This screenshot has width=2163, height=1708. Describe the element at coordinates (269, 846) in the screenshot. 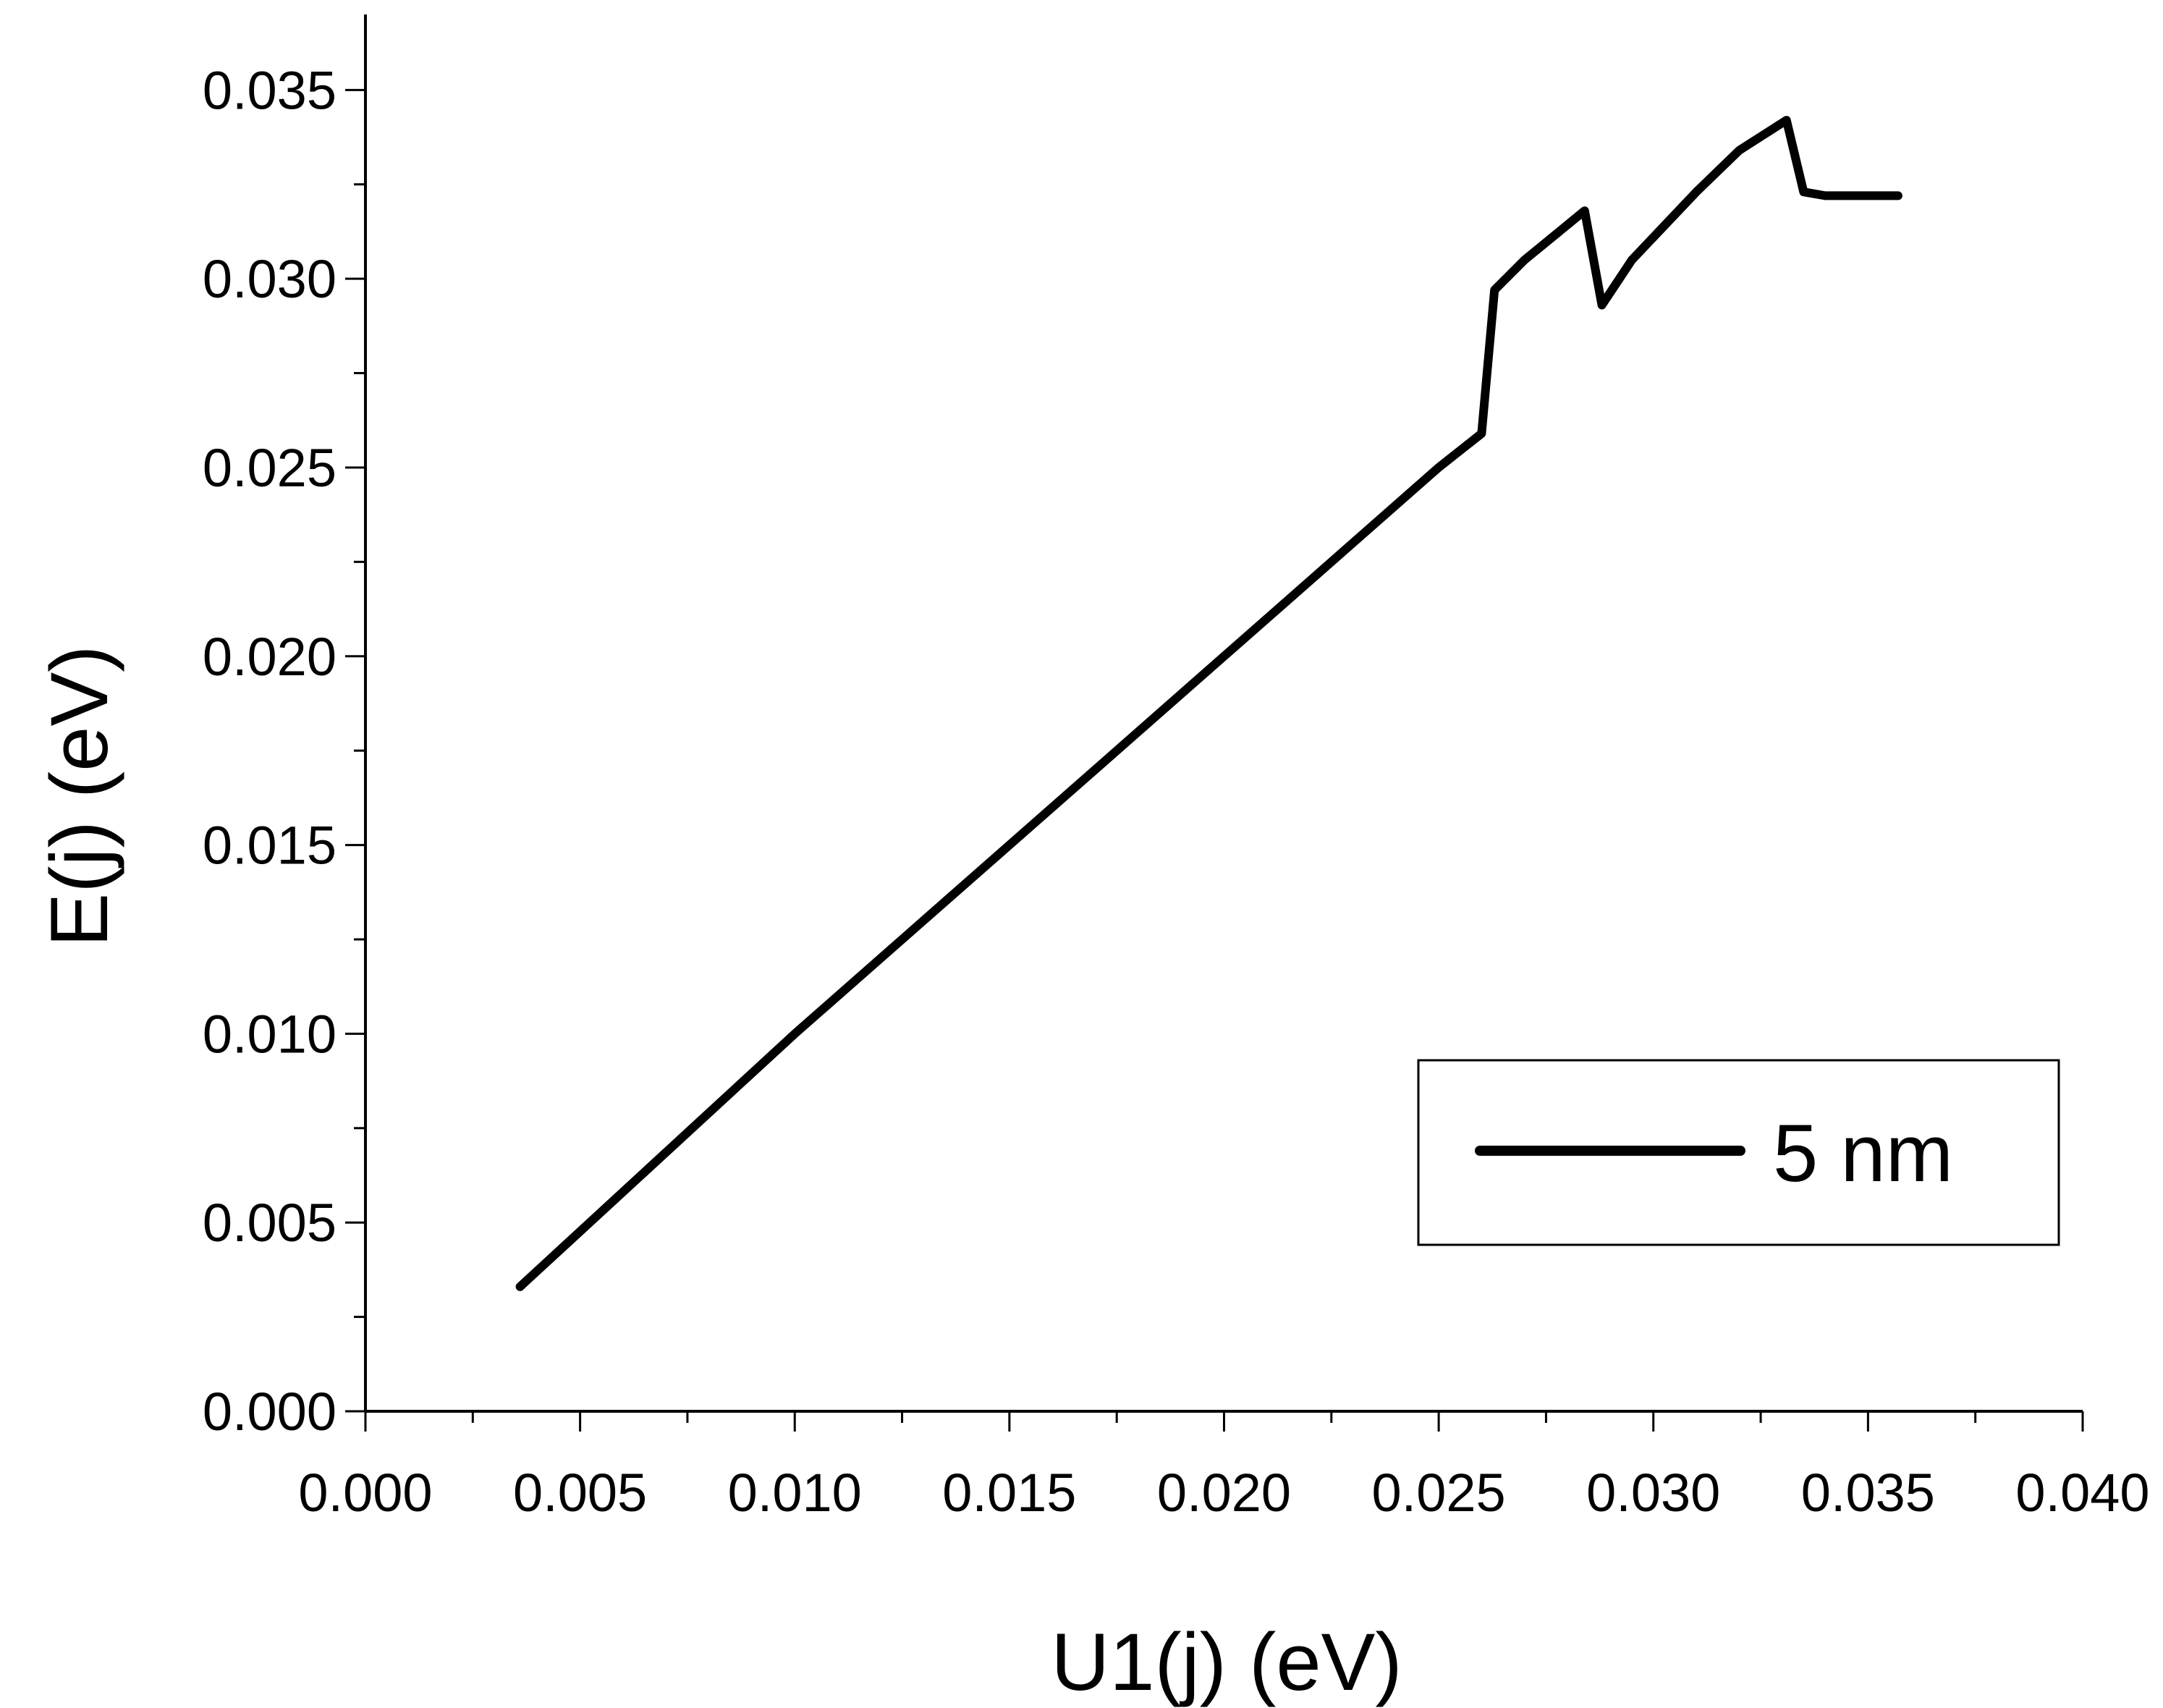

I see `y-tick-label: 0.015` at that location.